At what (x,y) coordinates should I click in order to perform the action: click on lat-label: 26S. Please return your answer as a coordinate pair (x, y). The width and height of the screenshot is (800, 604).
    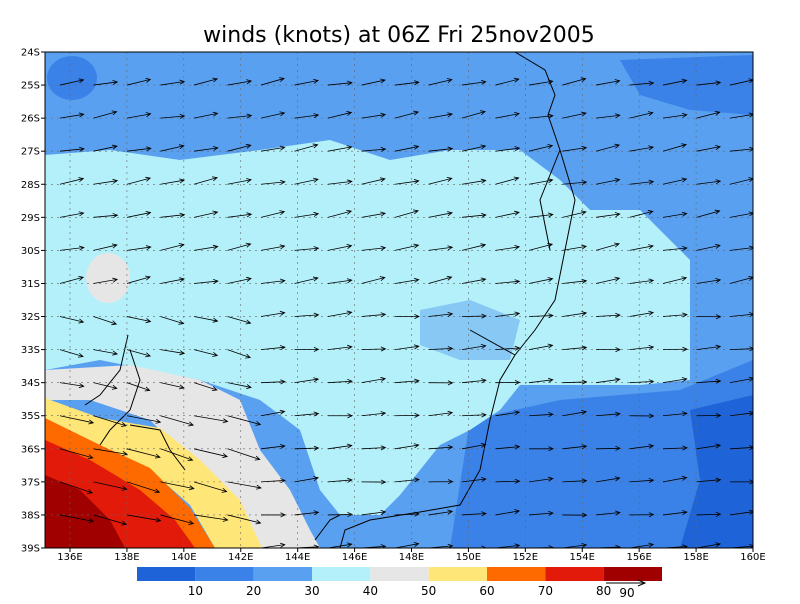
    Looking at the image, I should click on (30, 119).